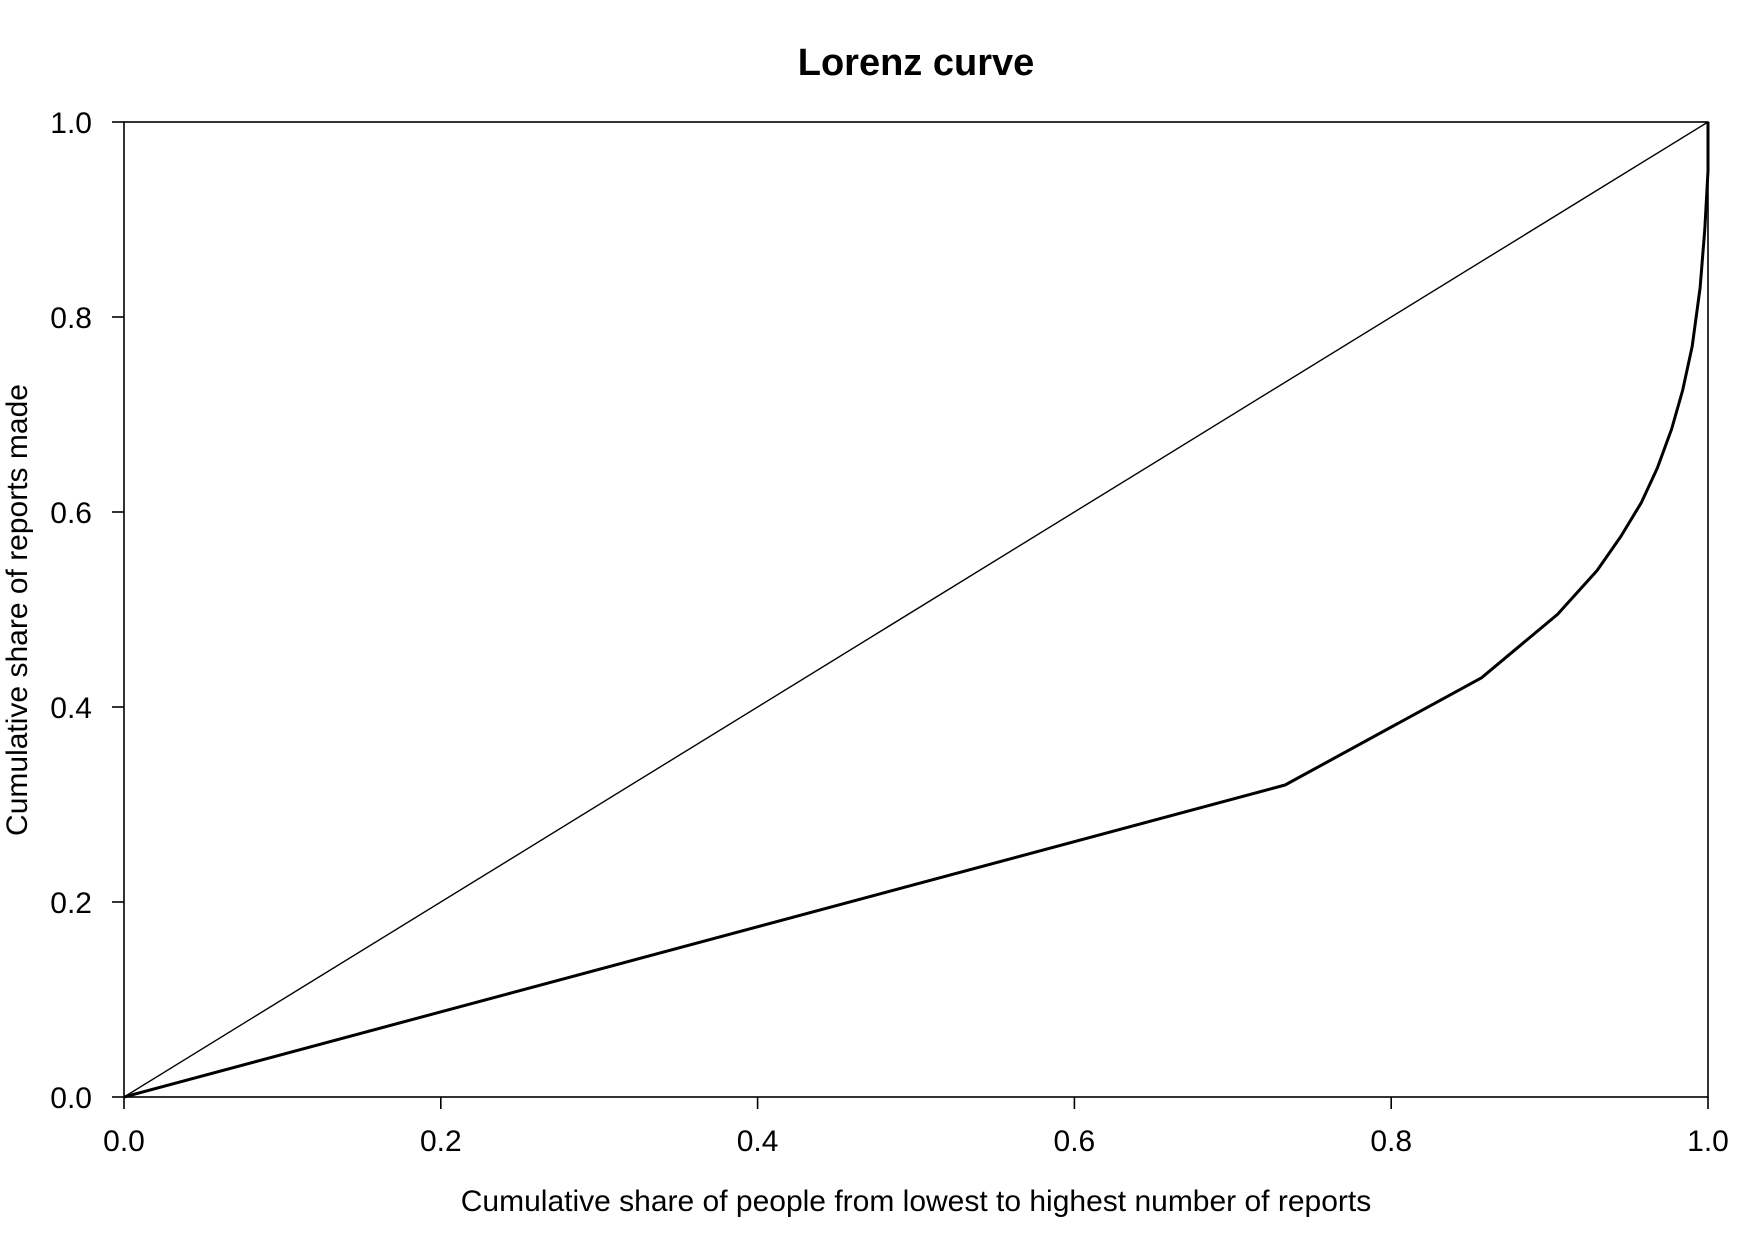 Image resolution: width=1752 pixels, height=1239 pixels. I want to click on y-tick-label: 0.6, so click(71, 513).